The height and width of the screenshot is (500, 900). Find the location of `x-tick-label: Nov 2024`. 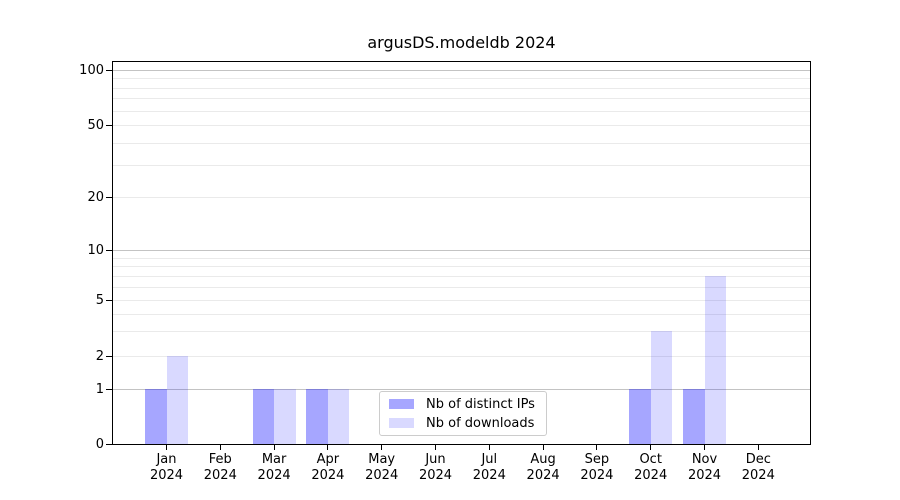

x-tick-label: Nov 2024 is located at coordinates (705, 468).